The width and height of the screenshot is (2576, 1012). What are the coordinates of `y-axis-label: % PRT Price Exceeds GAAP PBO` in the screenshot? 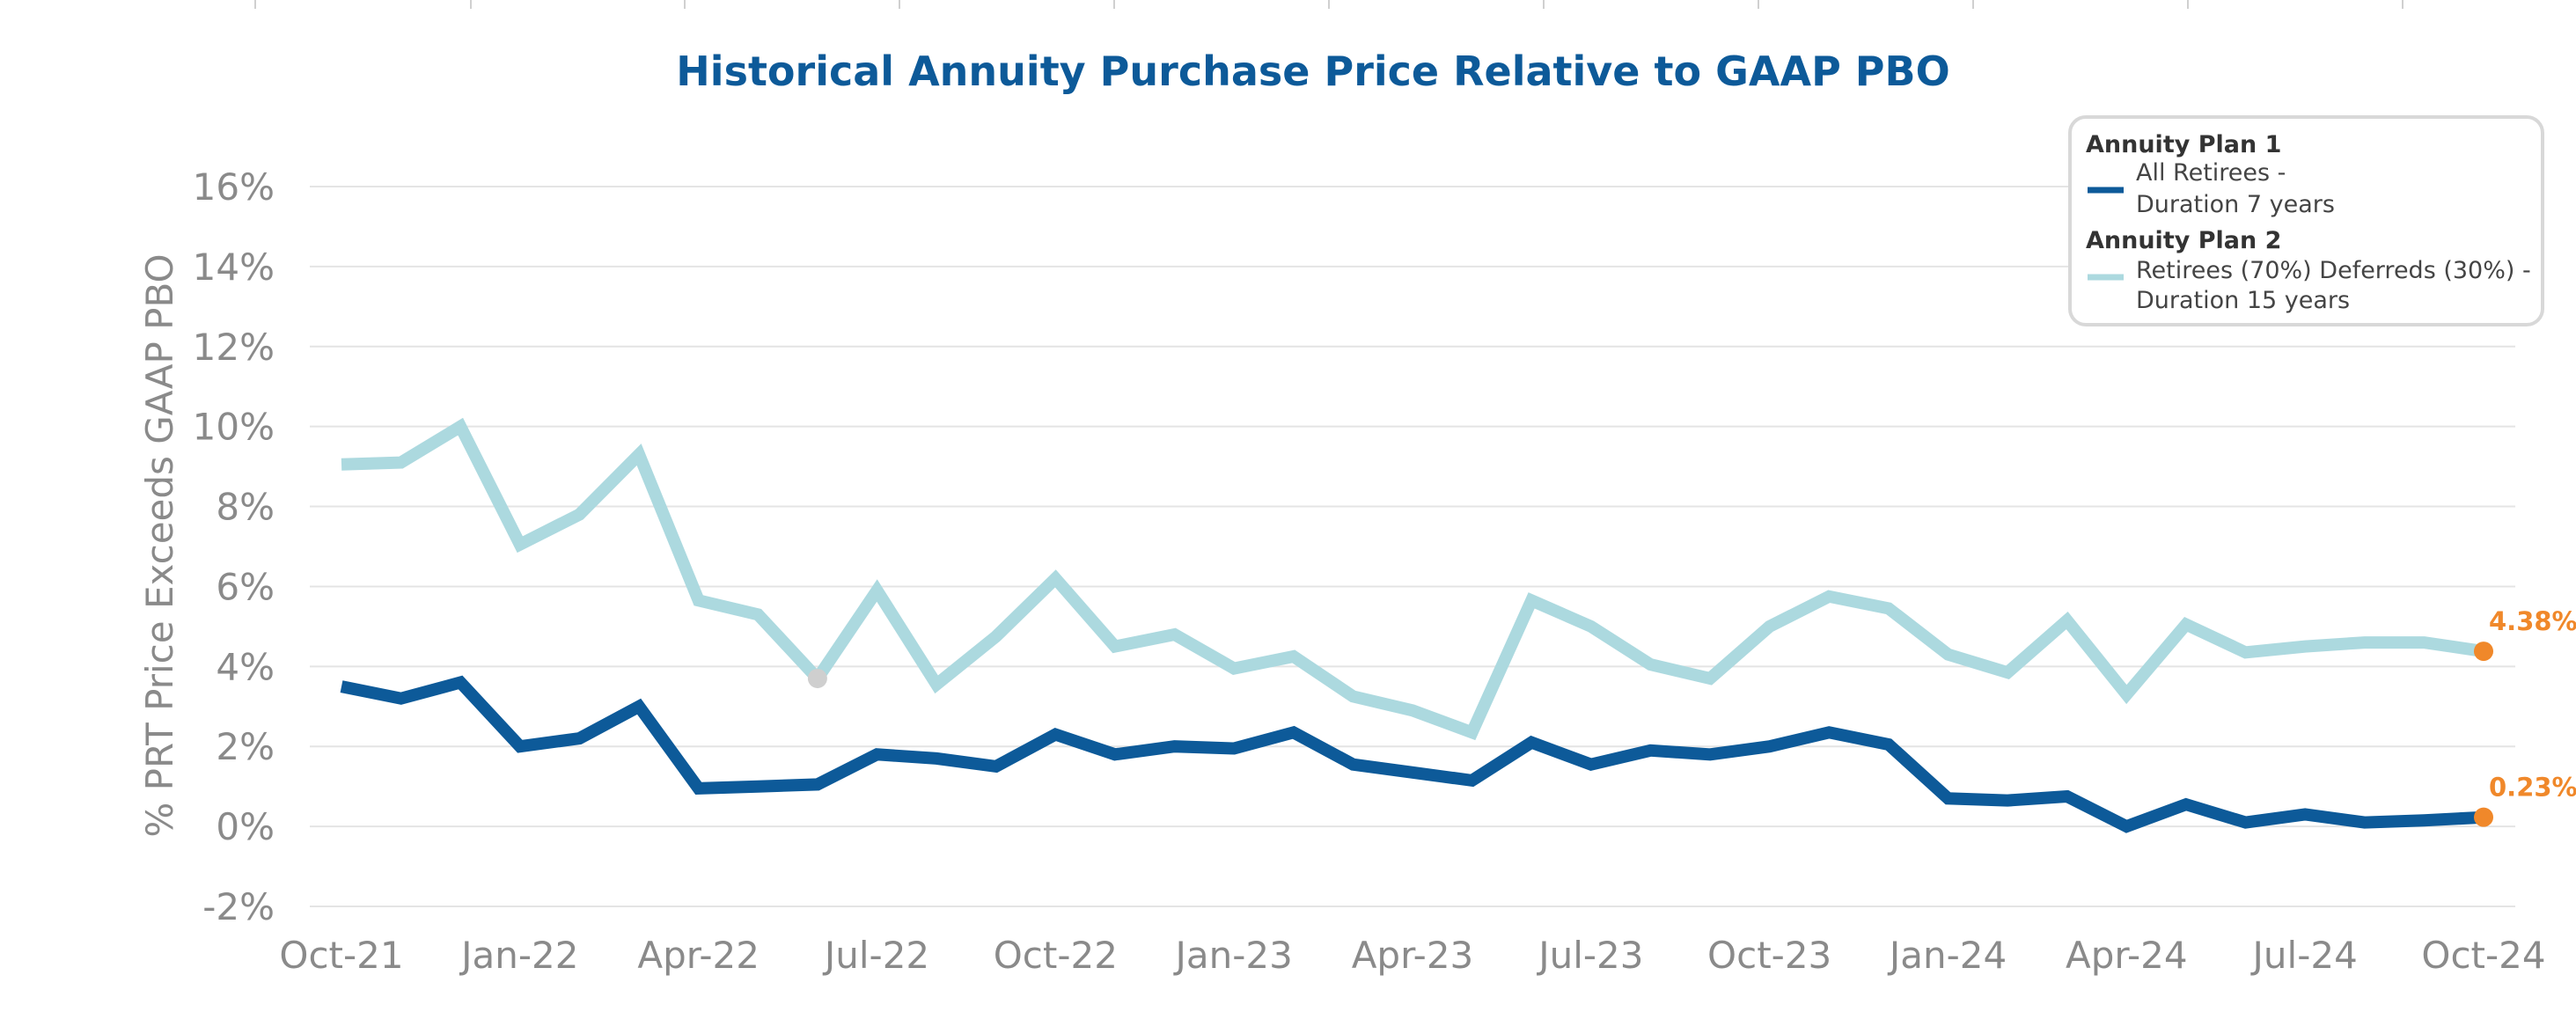 It's located at (159, 545).